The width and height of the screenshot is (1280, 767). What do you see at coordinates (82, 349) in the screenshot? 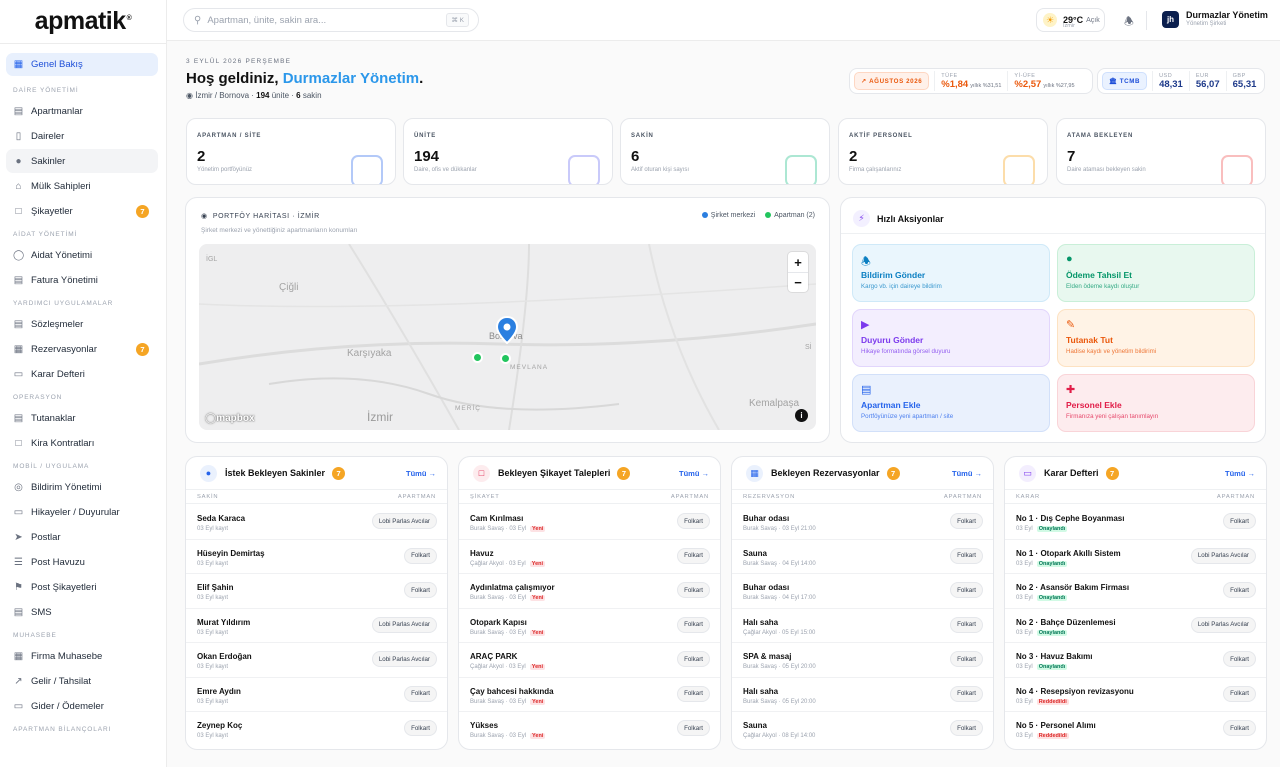
I see `sidebar-item: ▦ Rezervasyonlar 7` at bounding box center [82, 349].